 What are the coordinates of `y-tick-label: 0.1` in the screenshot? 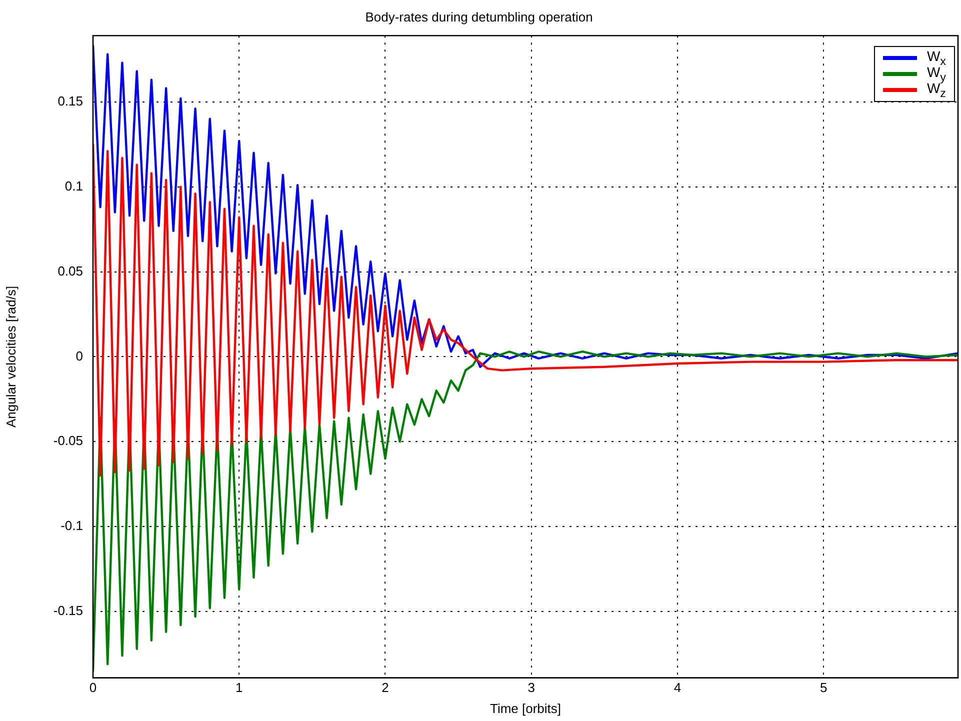 It's located at (73, 186).